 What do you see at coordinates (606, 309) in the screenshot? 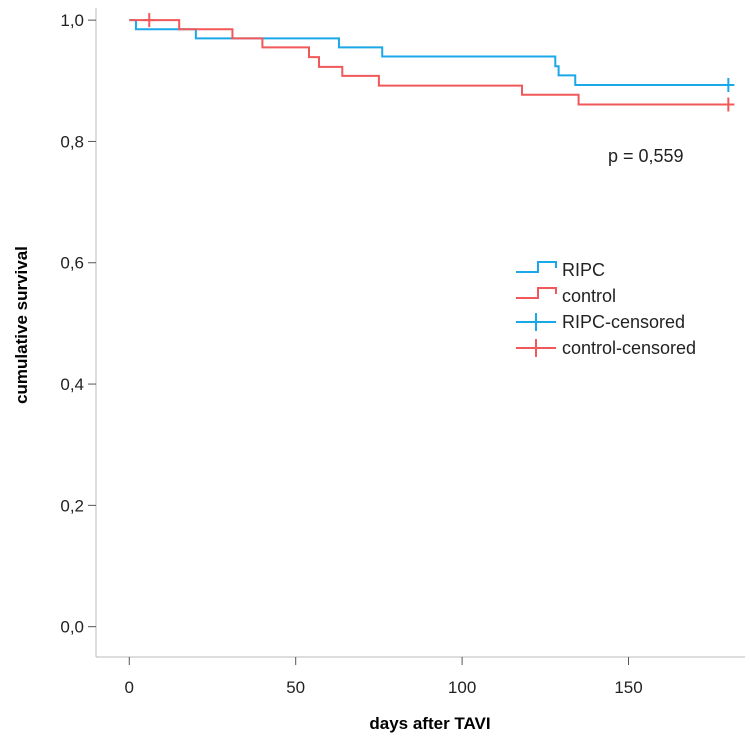
I see `legend: RIPC control RIPC-censored control-censored` at bounding box center [606, 309].